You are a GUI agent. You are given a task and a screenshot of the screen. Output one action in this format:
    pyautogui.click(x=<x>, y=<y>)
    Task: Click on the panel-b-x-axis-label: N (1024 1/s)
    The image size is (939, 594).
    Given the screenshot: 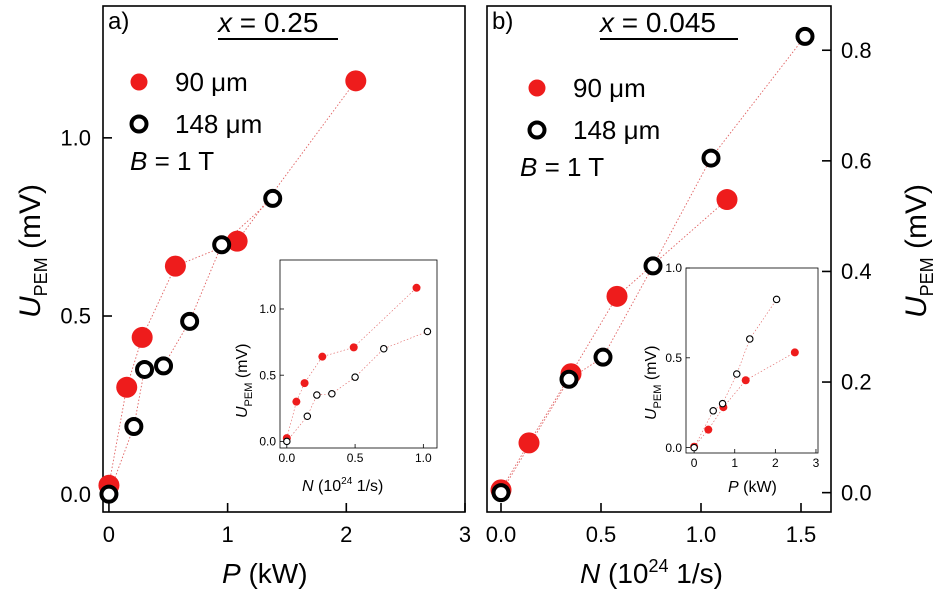 What is the action you would take?
    pyautogui.click(x=651, y=572)
    